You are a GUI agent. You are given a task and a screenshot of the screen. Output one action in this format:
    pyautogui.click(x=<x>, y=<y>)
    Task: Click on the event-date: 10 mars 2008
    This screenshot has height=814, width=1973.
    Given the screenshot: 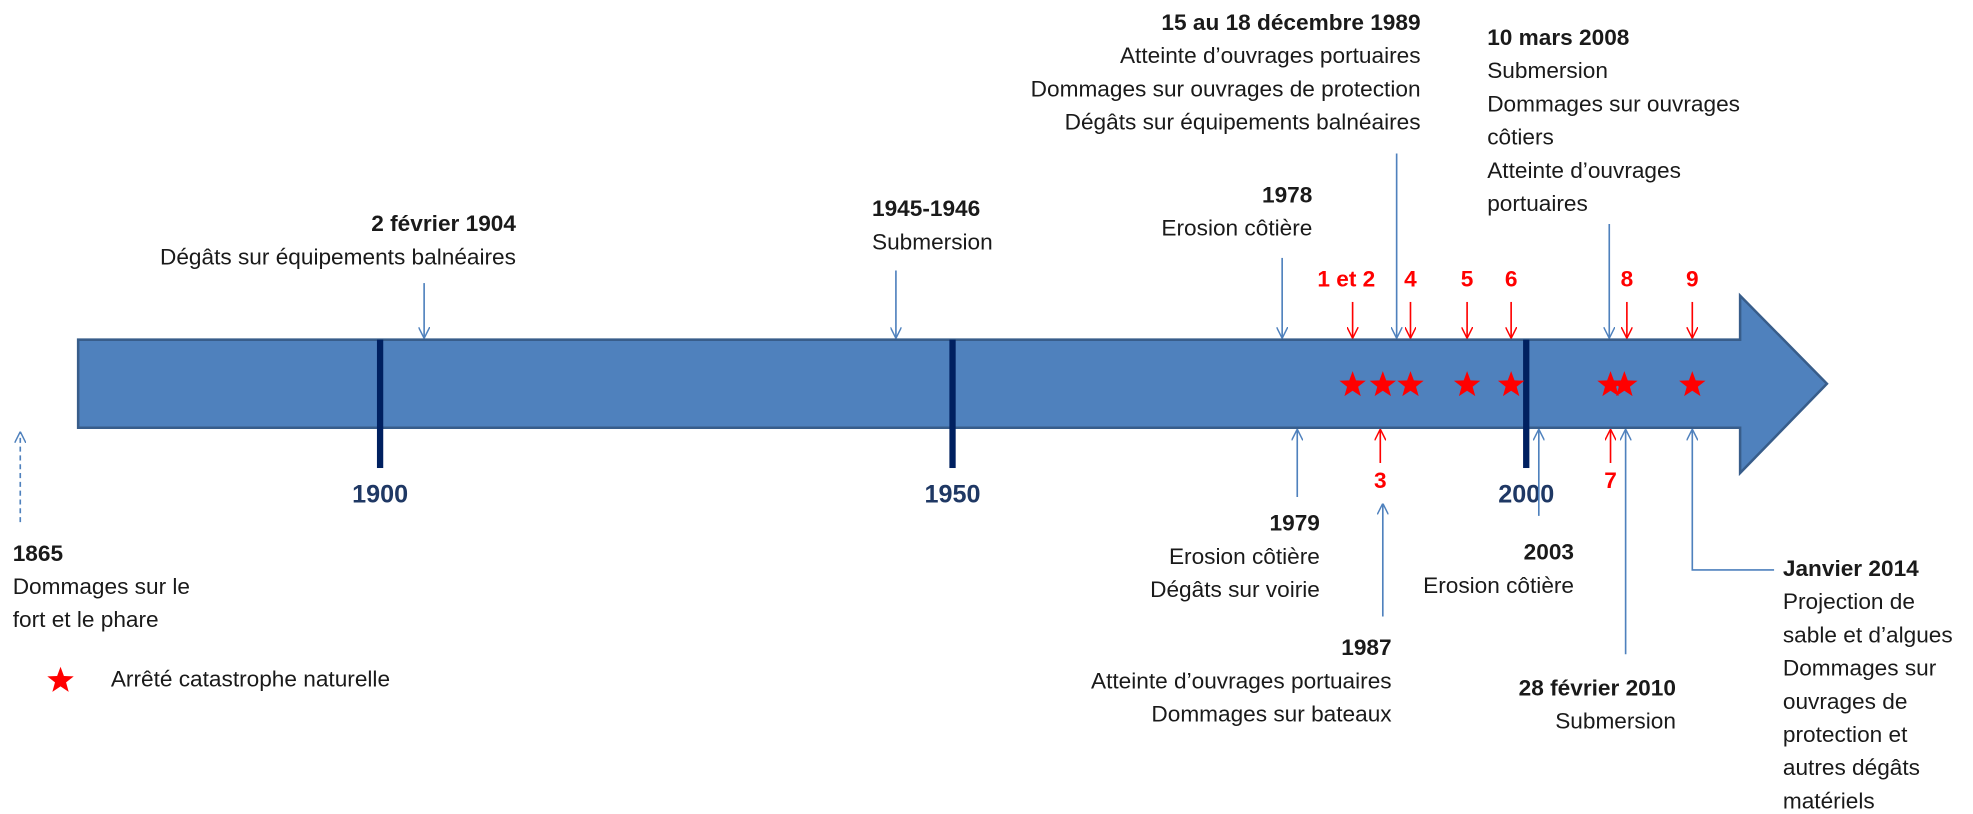 What is the action you would take?
    pyautogui.click(x=1558, y=37)
    